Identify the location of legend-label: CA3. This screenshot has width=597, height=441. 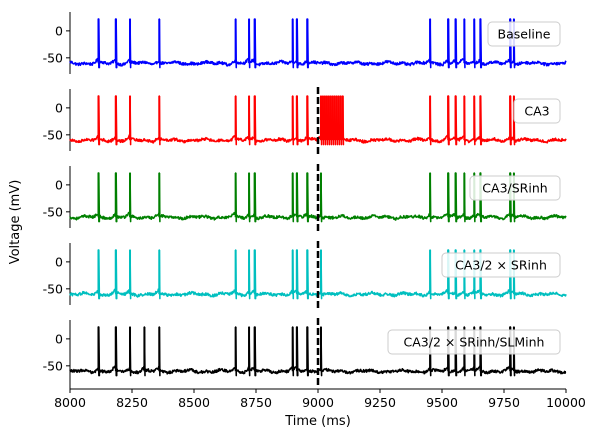
(536, 111).